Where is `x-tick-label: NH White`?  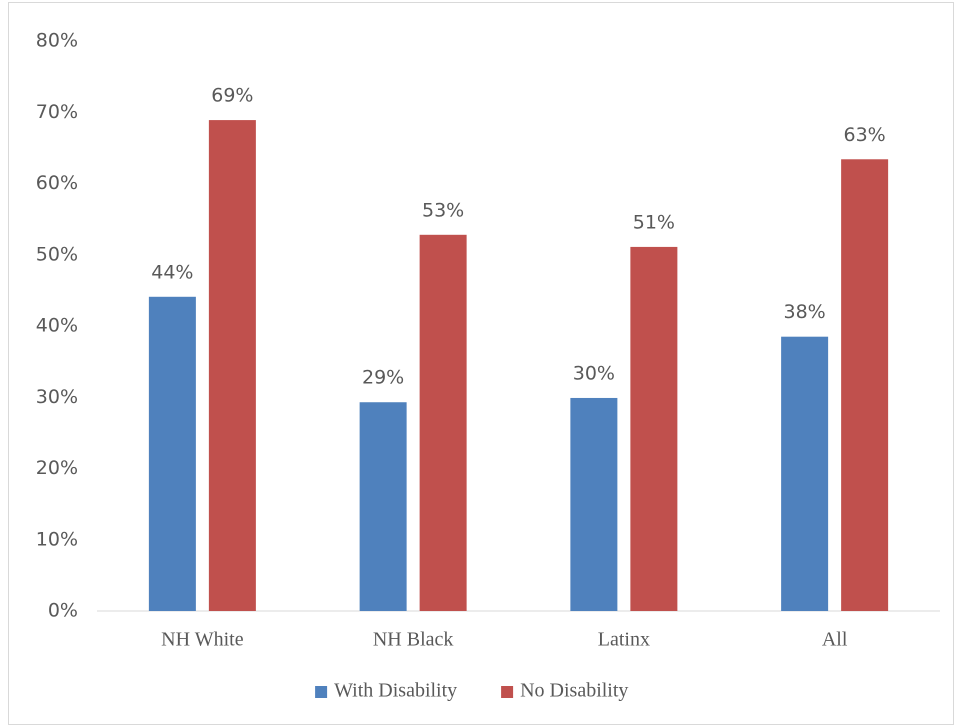 x-tick-label: NH White is located at coordinates (202, 640).